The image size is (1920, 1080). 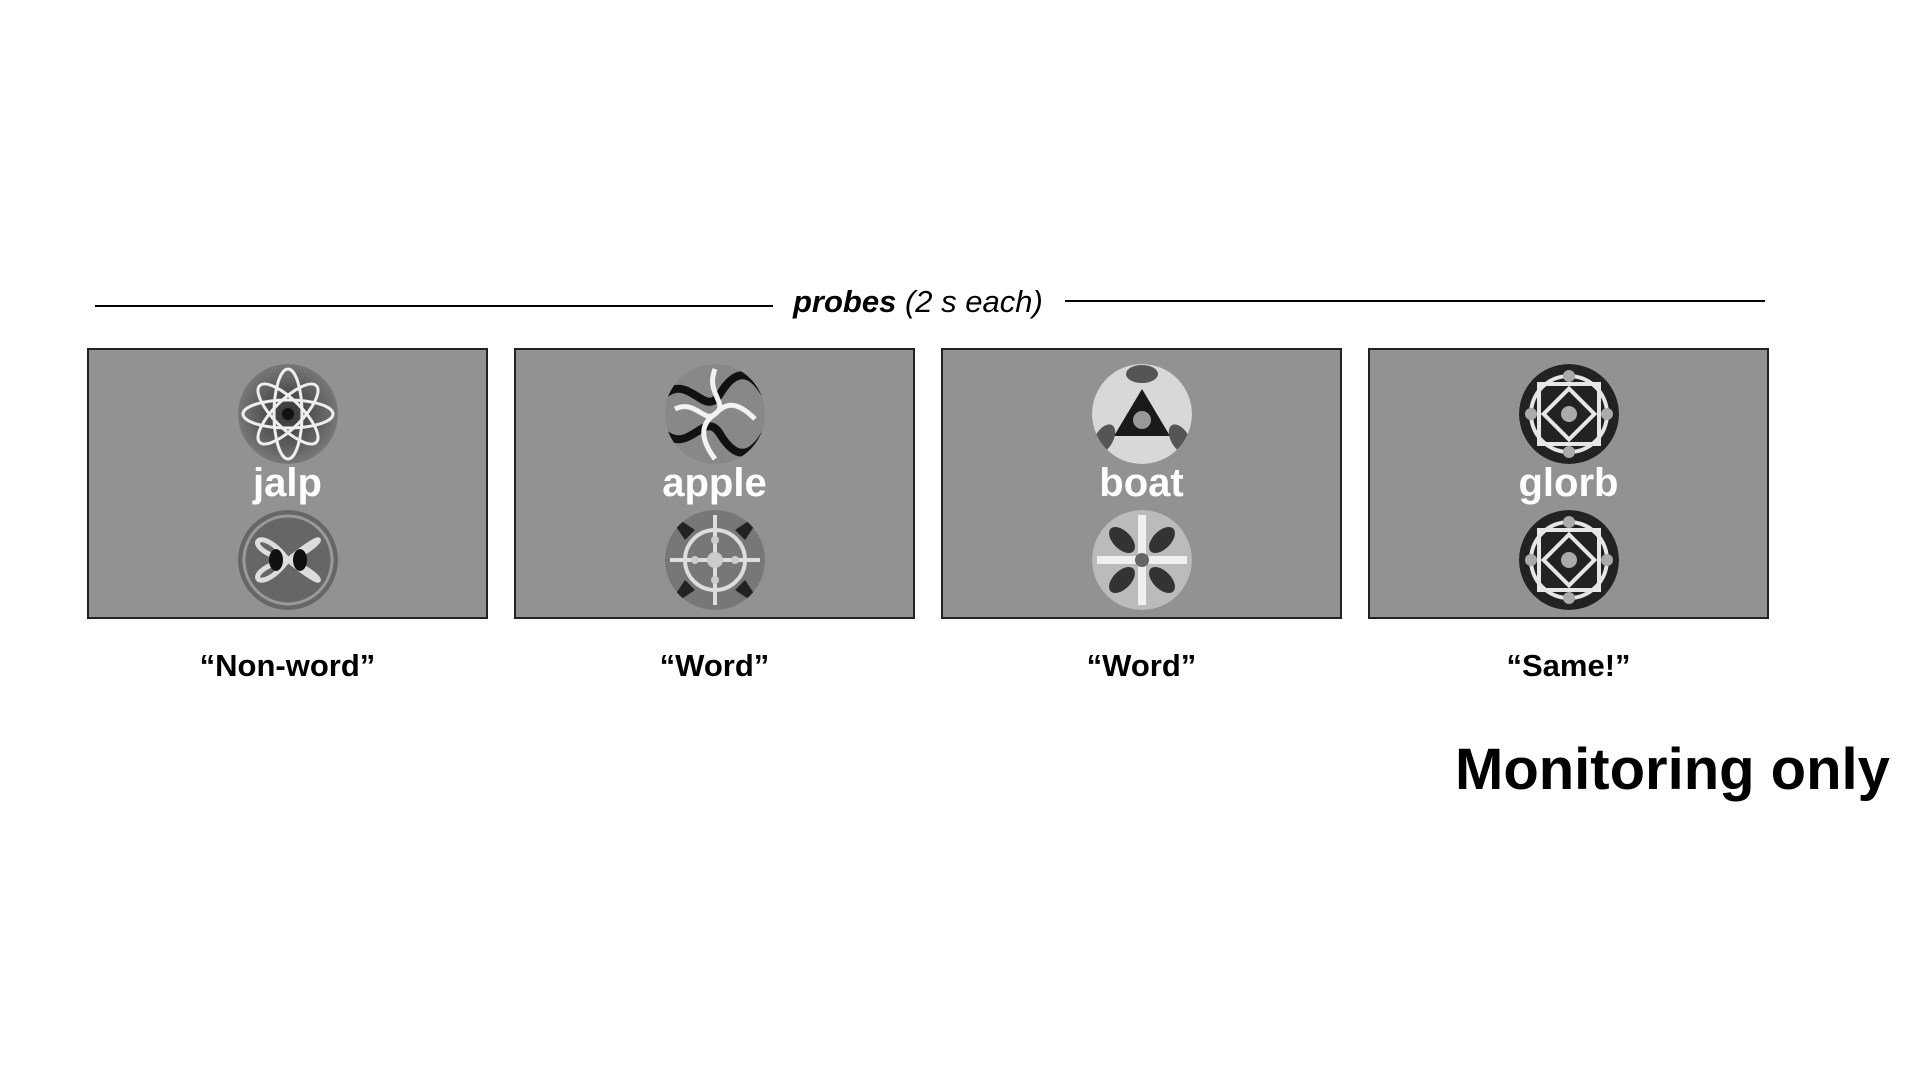 I want to click on probe-word: boat, so click(x=1141, y=483).